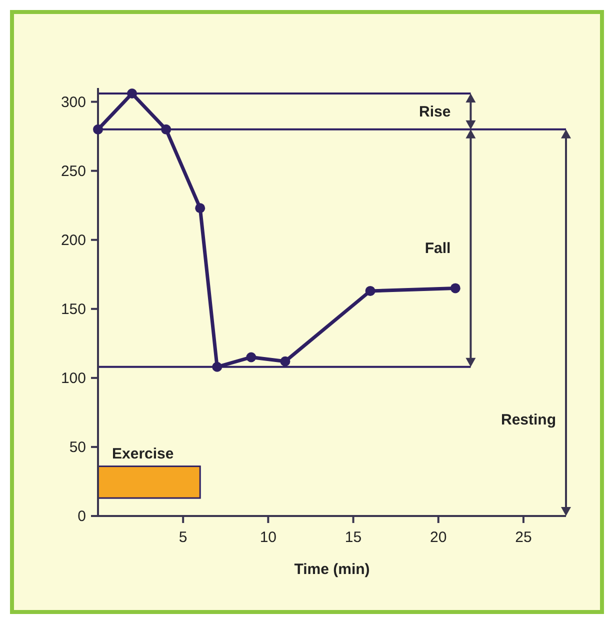  I want to click on band-label: Exercise, so click(143, 453).